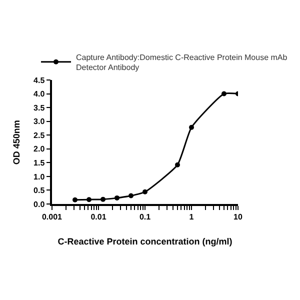 This screenshot has height=300, width=300. What do you see at coordinates (191, 217) in the screenshot?
I see `x-tick-label: 1` at bounding box center [191, 217].